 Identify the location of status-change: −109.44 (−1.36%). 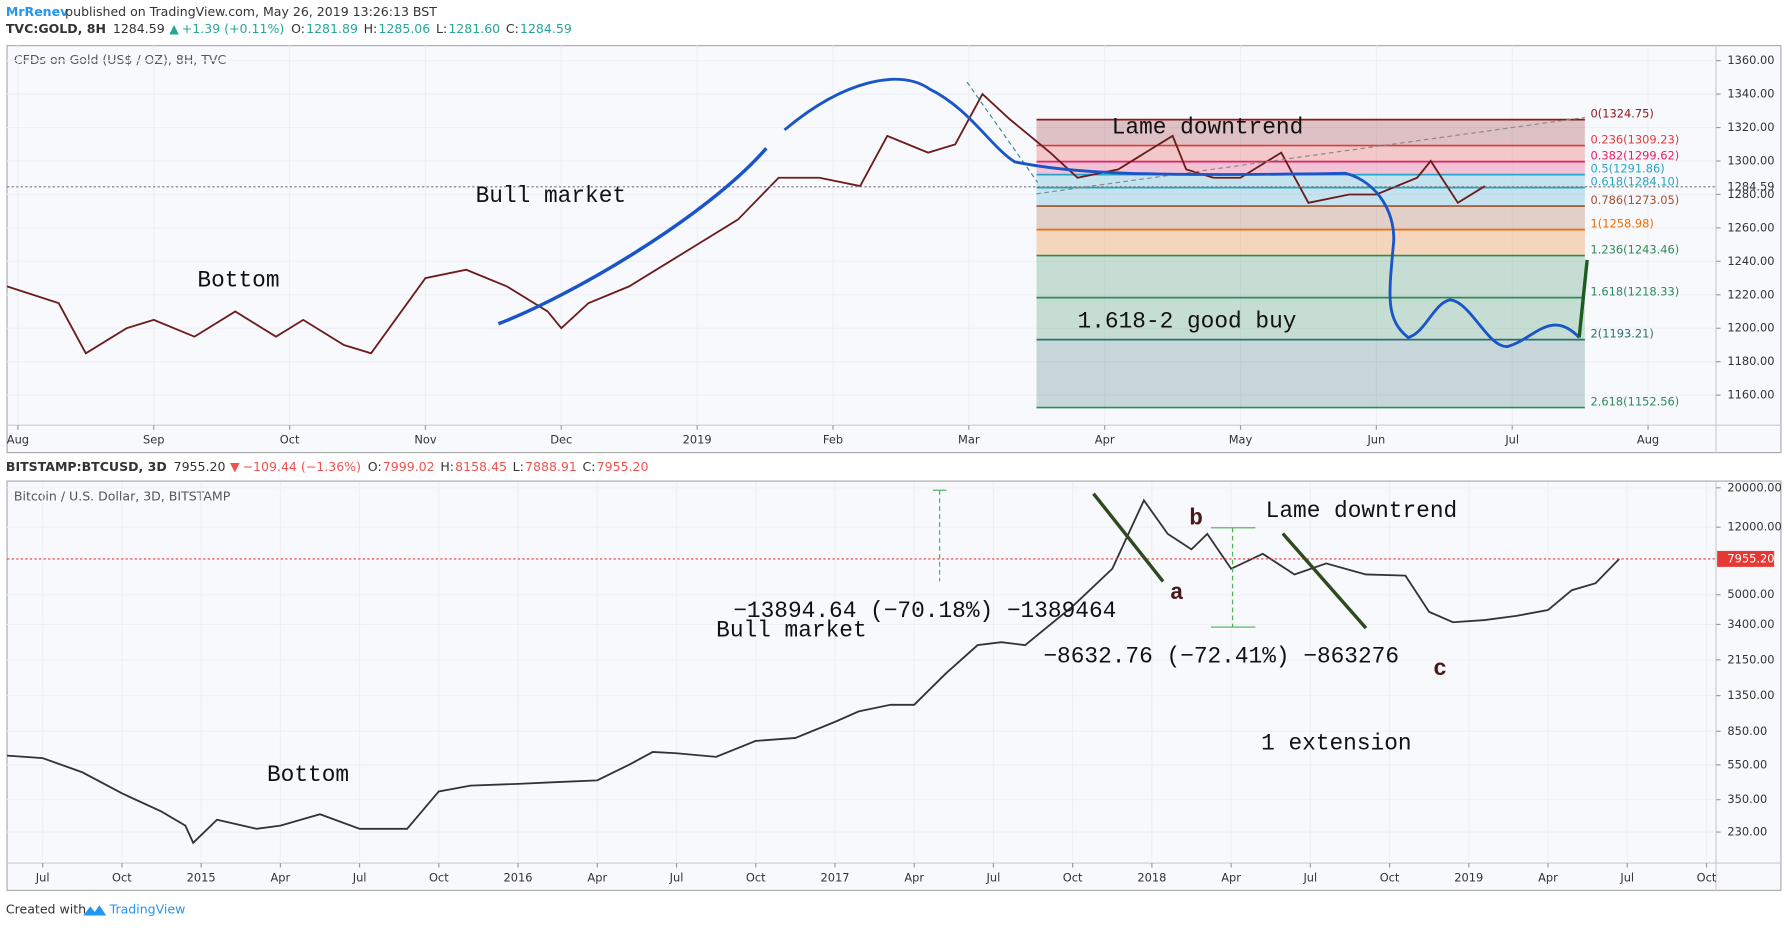
(302, 466).